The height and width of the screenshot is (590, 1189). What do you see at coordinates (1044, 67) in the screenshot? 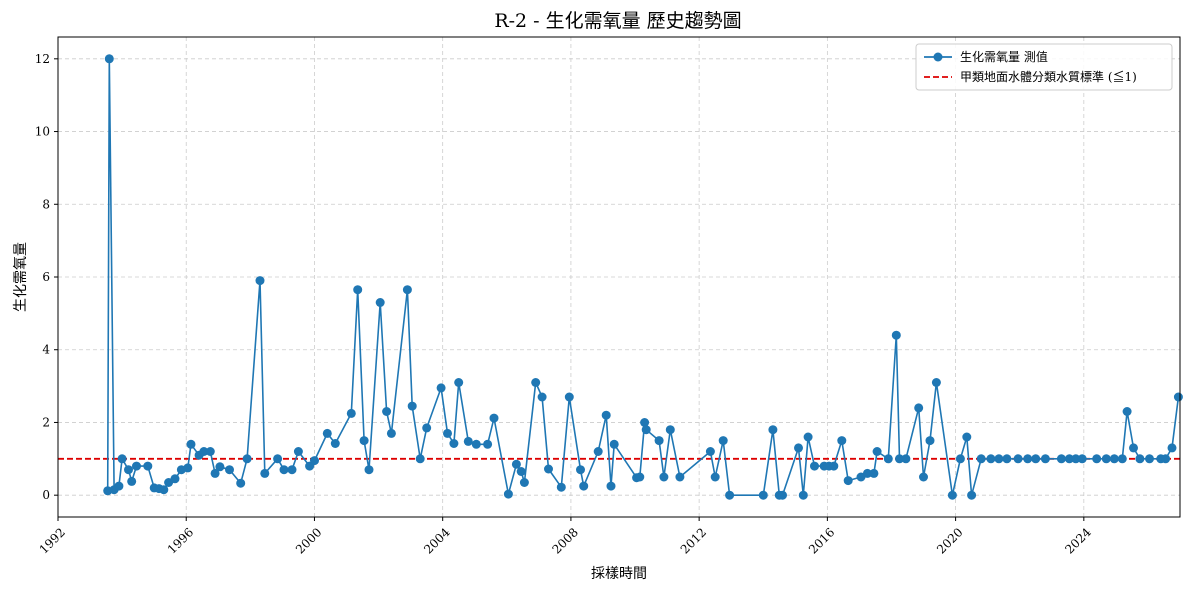
I see `legend-box` at bounding box center [1044, 67].